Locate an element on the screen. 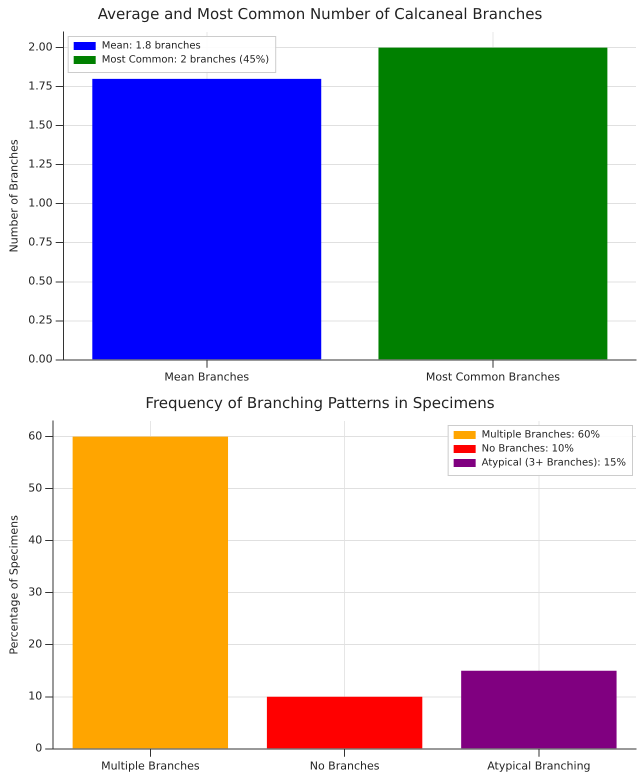 Image resolution: width=640 pixels, height=778 pixels. y-tick-label: 20 is located at coordinates (35, 644).